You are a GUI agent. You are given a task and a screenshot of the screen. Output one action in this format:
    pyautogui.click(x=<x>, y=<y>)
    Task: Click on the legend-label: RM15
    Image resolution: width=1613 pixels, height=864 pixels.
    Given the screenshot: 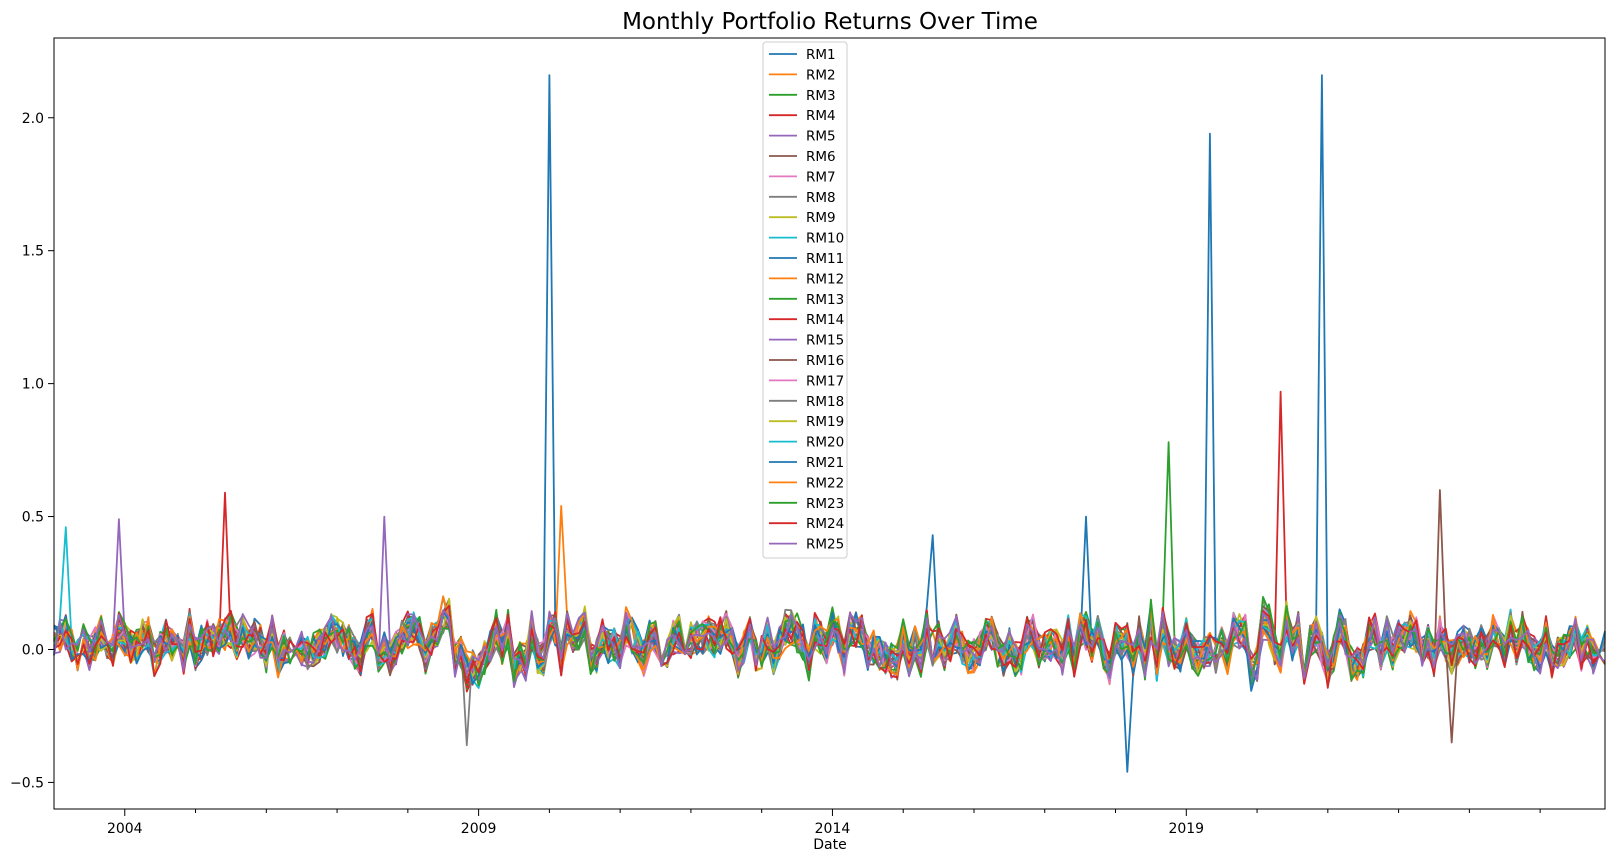 What is the action you would take?
    pyautogui.click(x=825, y=341)
    